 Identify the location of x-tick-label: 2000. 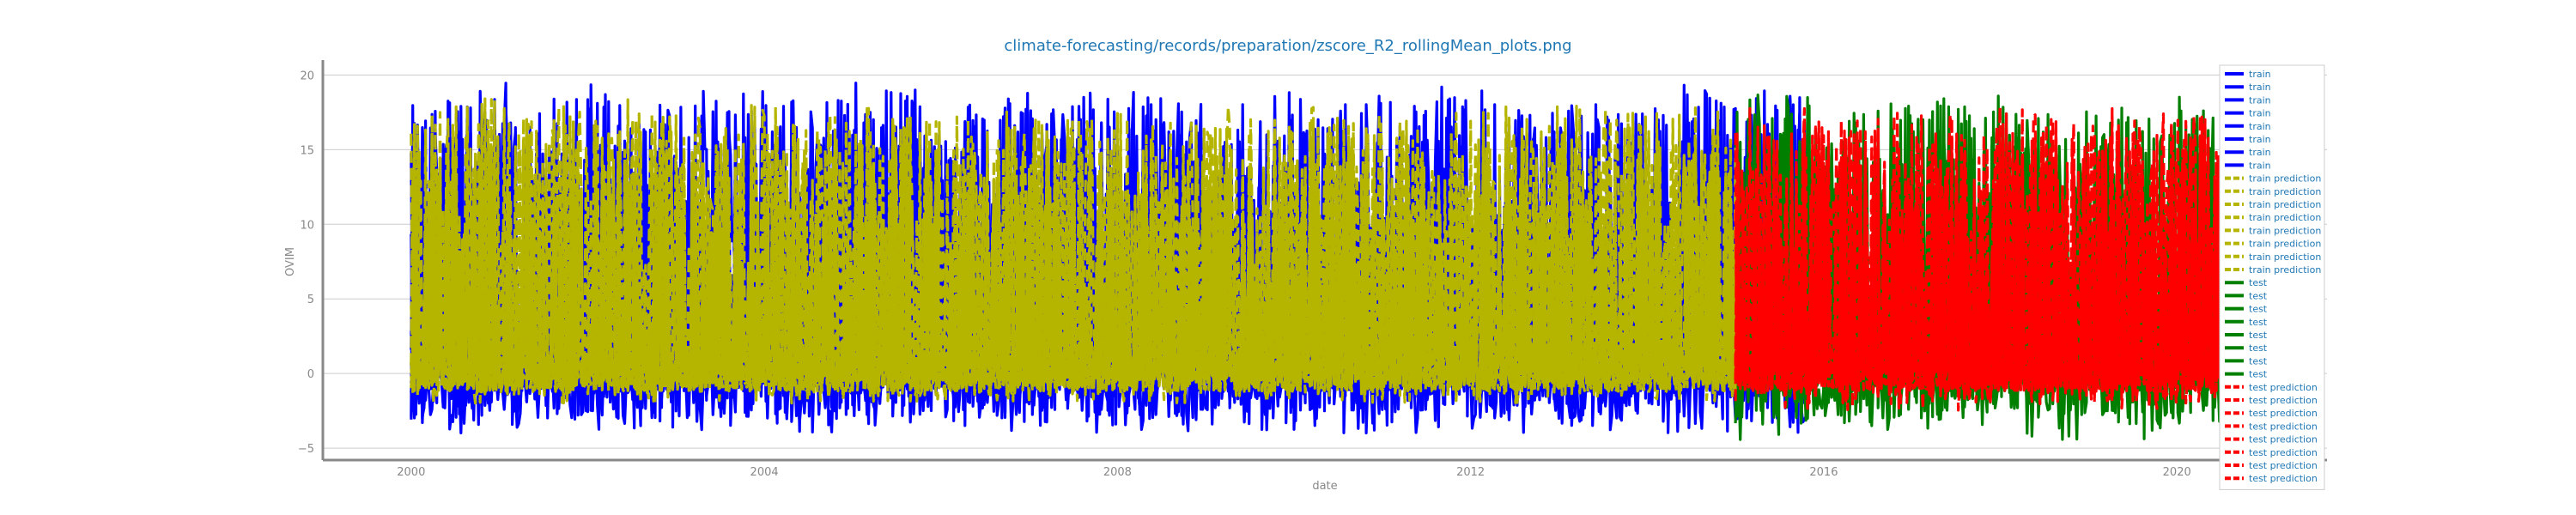
(411, 472).